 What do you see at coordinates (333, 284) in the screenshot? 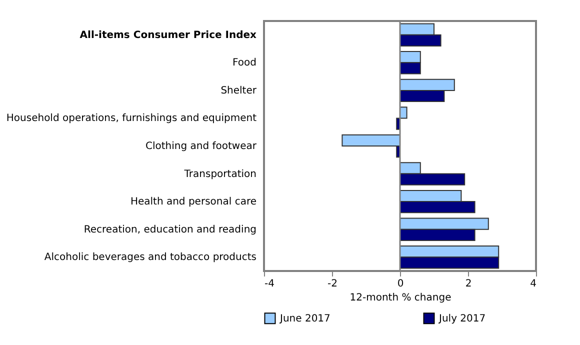
I see `x-tick-label: -2` at bounding box center [333, 284].